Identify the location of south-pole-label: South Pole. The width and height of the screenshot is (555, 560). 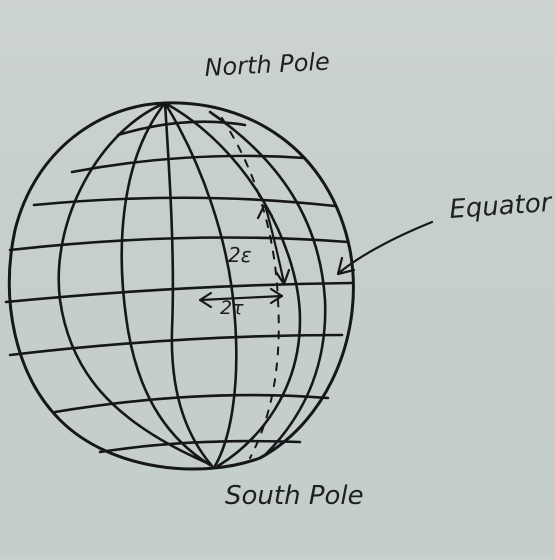
(294, 496).